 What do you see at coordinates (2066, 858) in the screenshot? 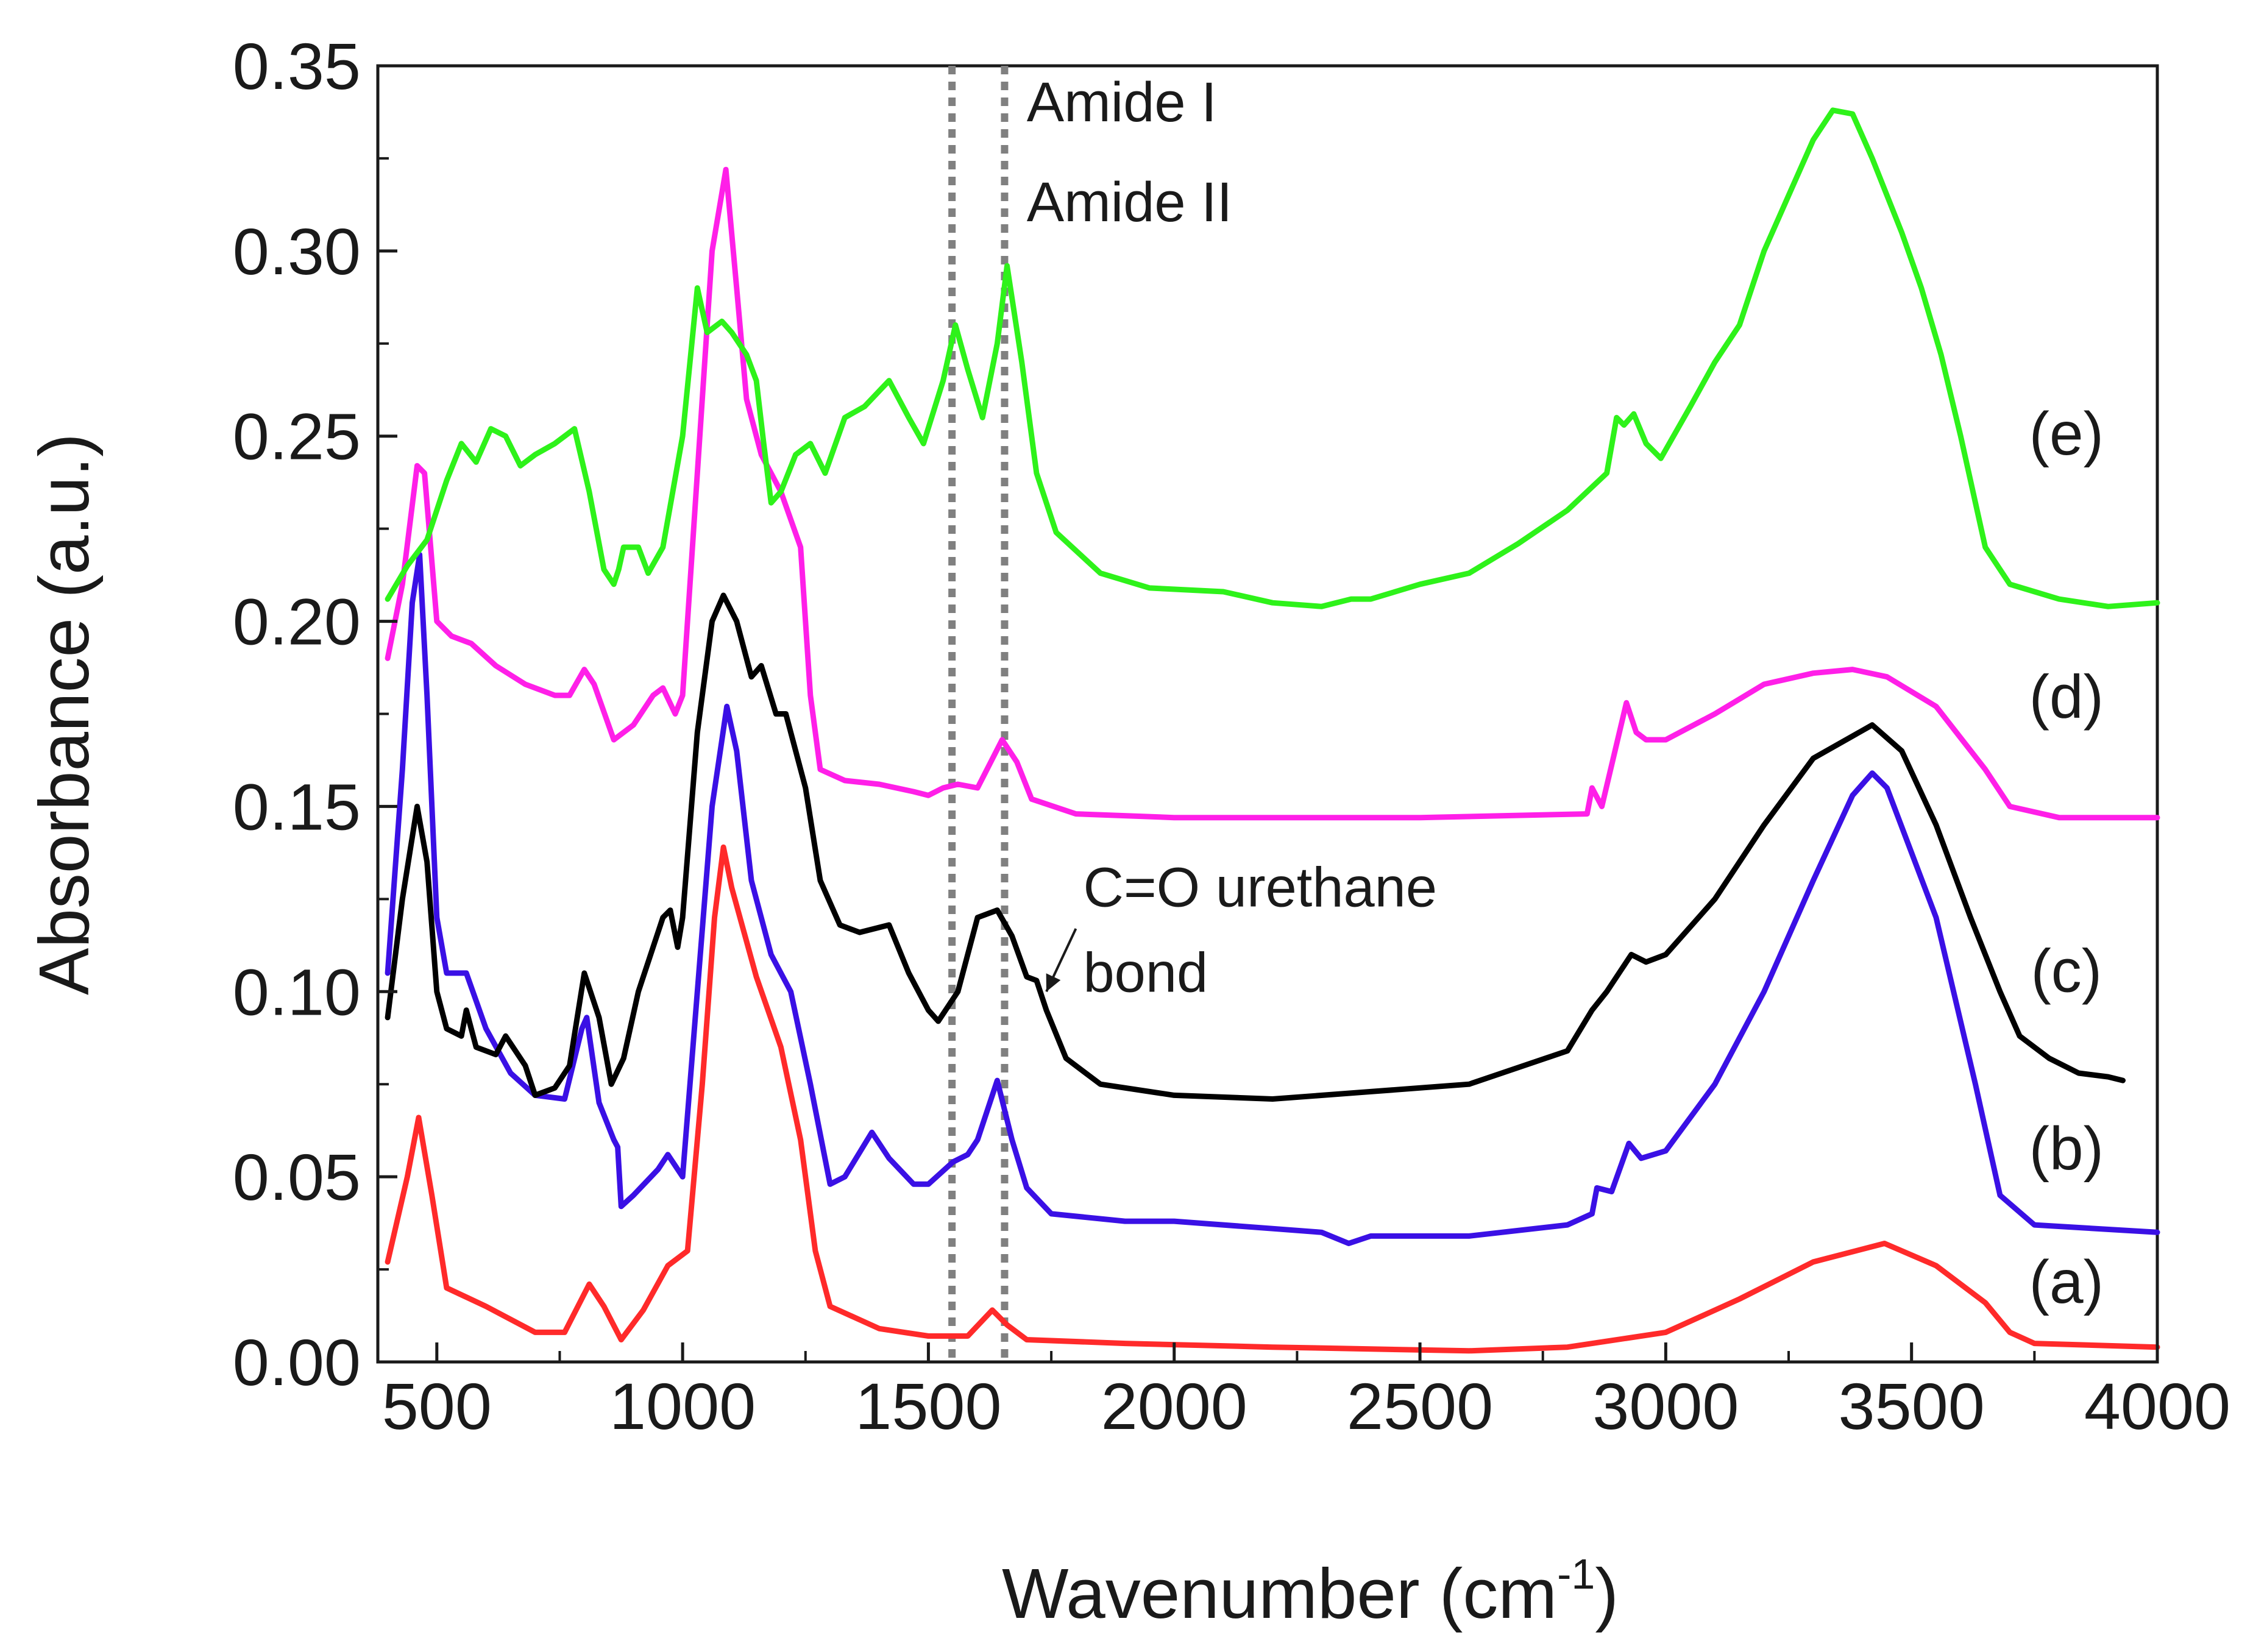
I see `series-labels: (a) (b) (c) (d) (e)` at bounding box center [2066, 858].